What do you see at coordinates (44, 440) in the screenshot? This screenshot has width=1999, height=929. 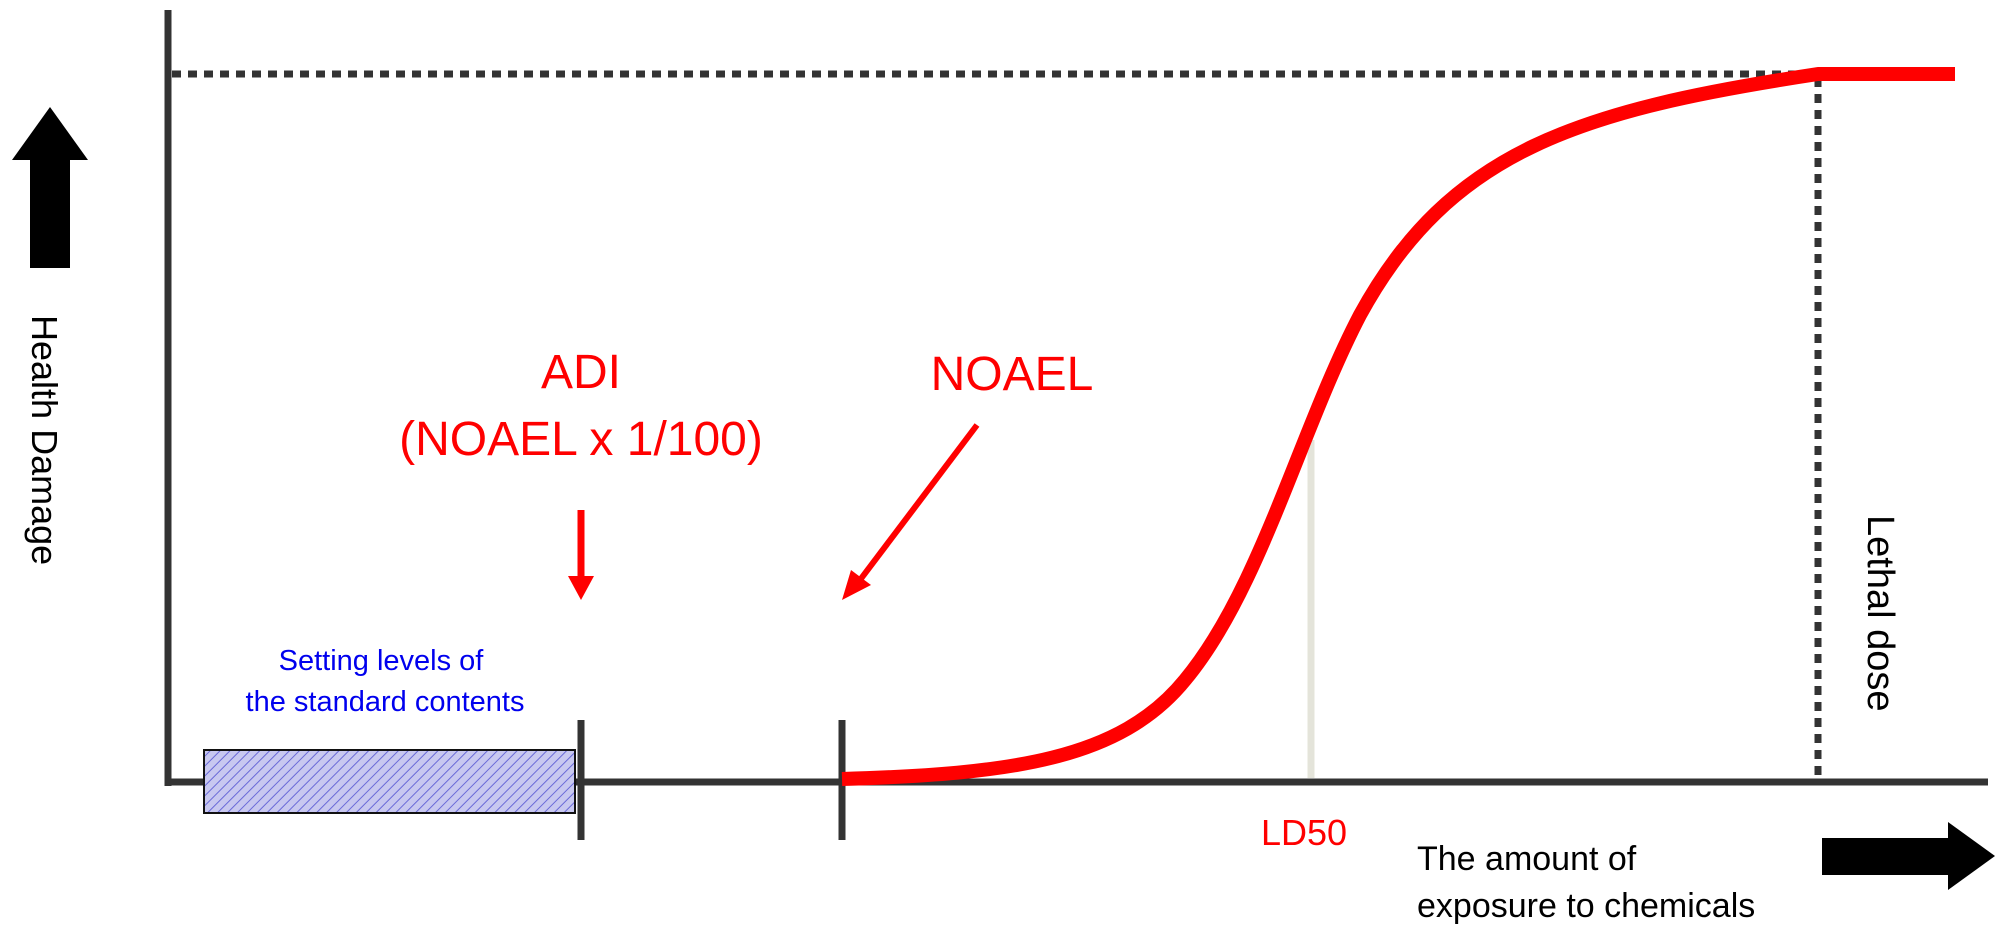 I see `y-axis-label: Health Damage` at bounding box center [44, 440].